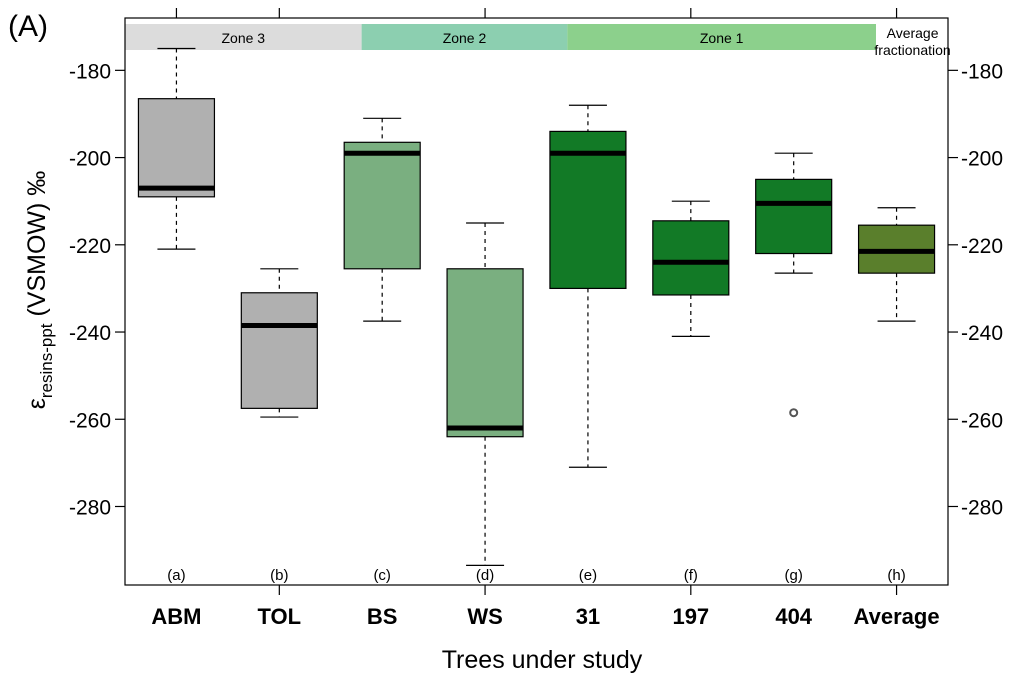  Describe the element at coordinates (382, 575) in the screenshot. I see `significance-letter: (c)` at that location.